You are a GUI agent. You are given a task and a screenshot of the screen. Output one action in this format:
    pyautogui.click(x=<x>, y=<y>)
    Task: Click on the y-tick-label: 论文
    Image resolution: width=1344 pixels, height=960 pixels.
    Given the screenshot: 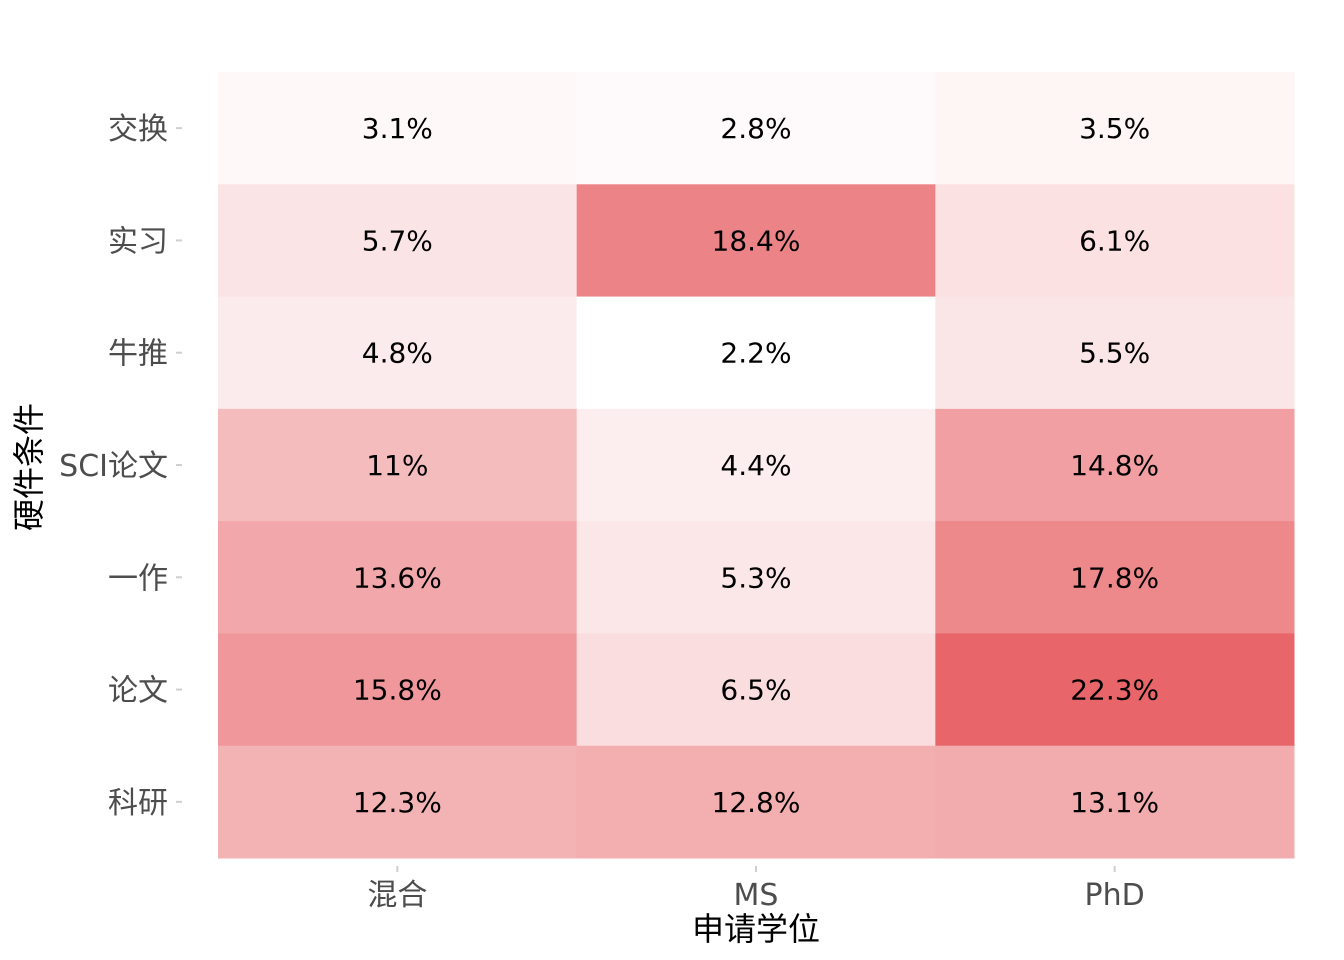 What is the action you would take?
    pyautogui.click(x=138, y=691)
    